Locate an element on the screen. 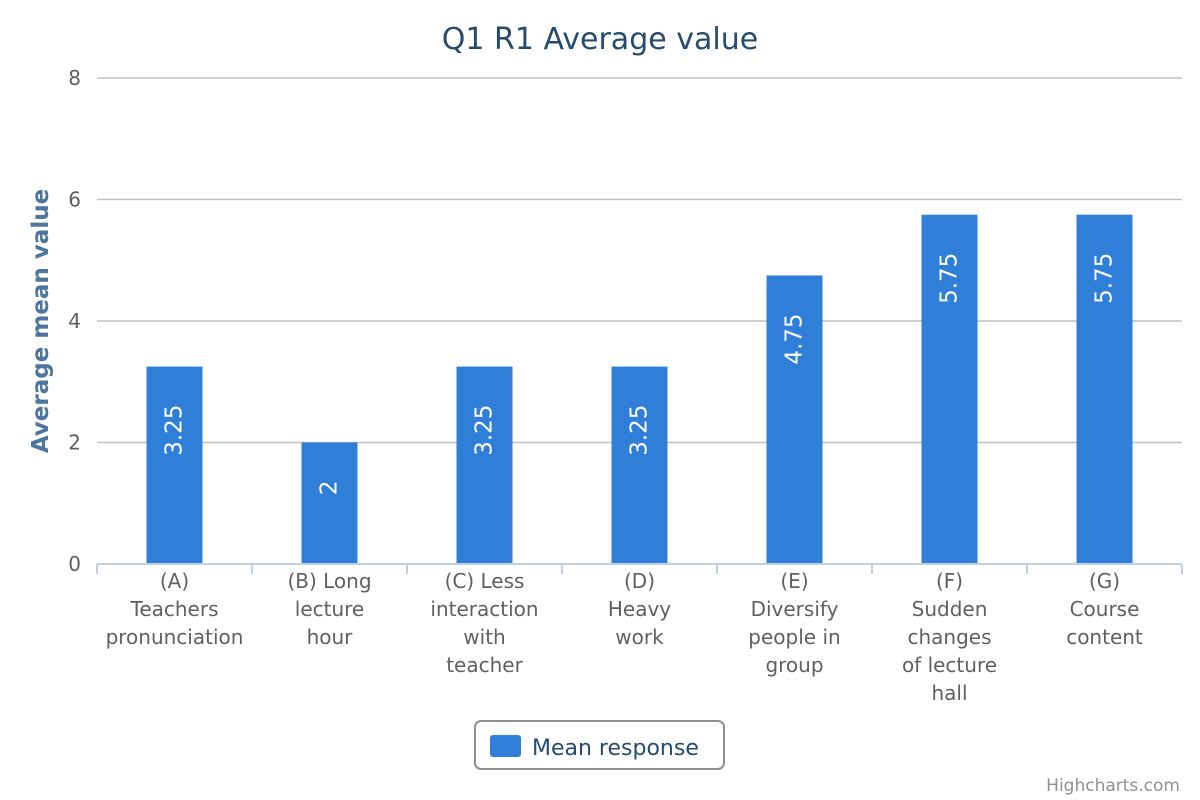 This screenshot has width=1200, height=800. y-tick-label: 6 is located at coordinates (74, 200).